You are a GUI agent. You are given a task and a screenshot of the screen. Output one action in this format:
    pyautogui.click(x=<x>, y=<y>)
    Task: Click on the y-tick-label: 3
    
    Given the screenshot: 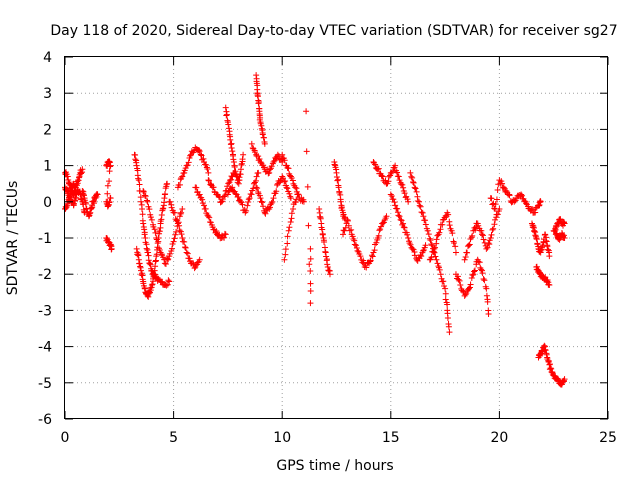 What is the action you would take?
    pyautogui.click(x=47, y=94)
    